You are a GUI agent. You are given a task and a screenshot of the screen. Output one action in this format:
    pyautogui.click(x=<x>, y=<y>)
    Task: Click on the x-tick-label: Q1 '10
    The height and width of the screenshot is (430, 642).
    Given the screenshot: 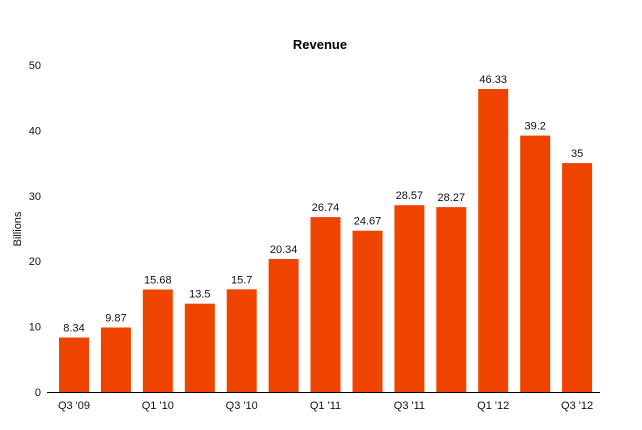 What is the action you would take?
    pyautogui.click(x=158, y=406)
    